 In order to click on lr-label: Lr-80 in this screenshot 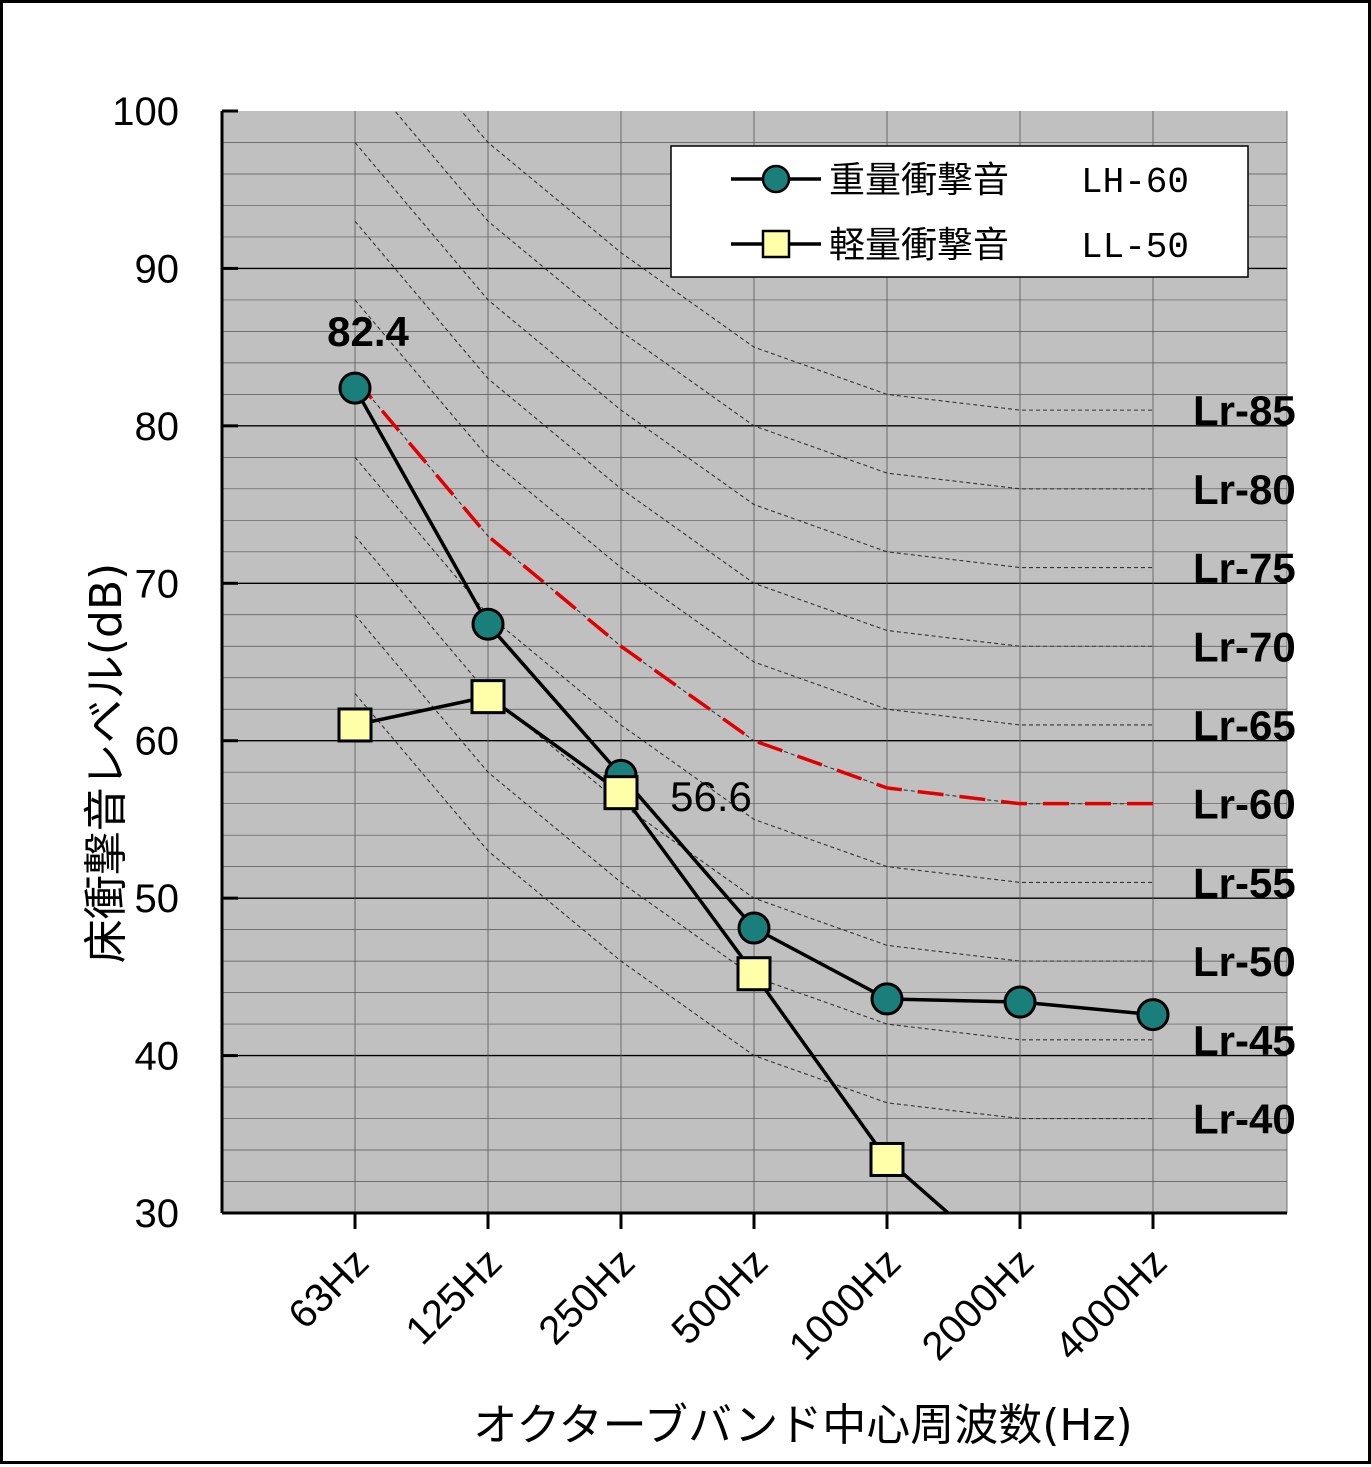, I will do `click(1244, 489)`.